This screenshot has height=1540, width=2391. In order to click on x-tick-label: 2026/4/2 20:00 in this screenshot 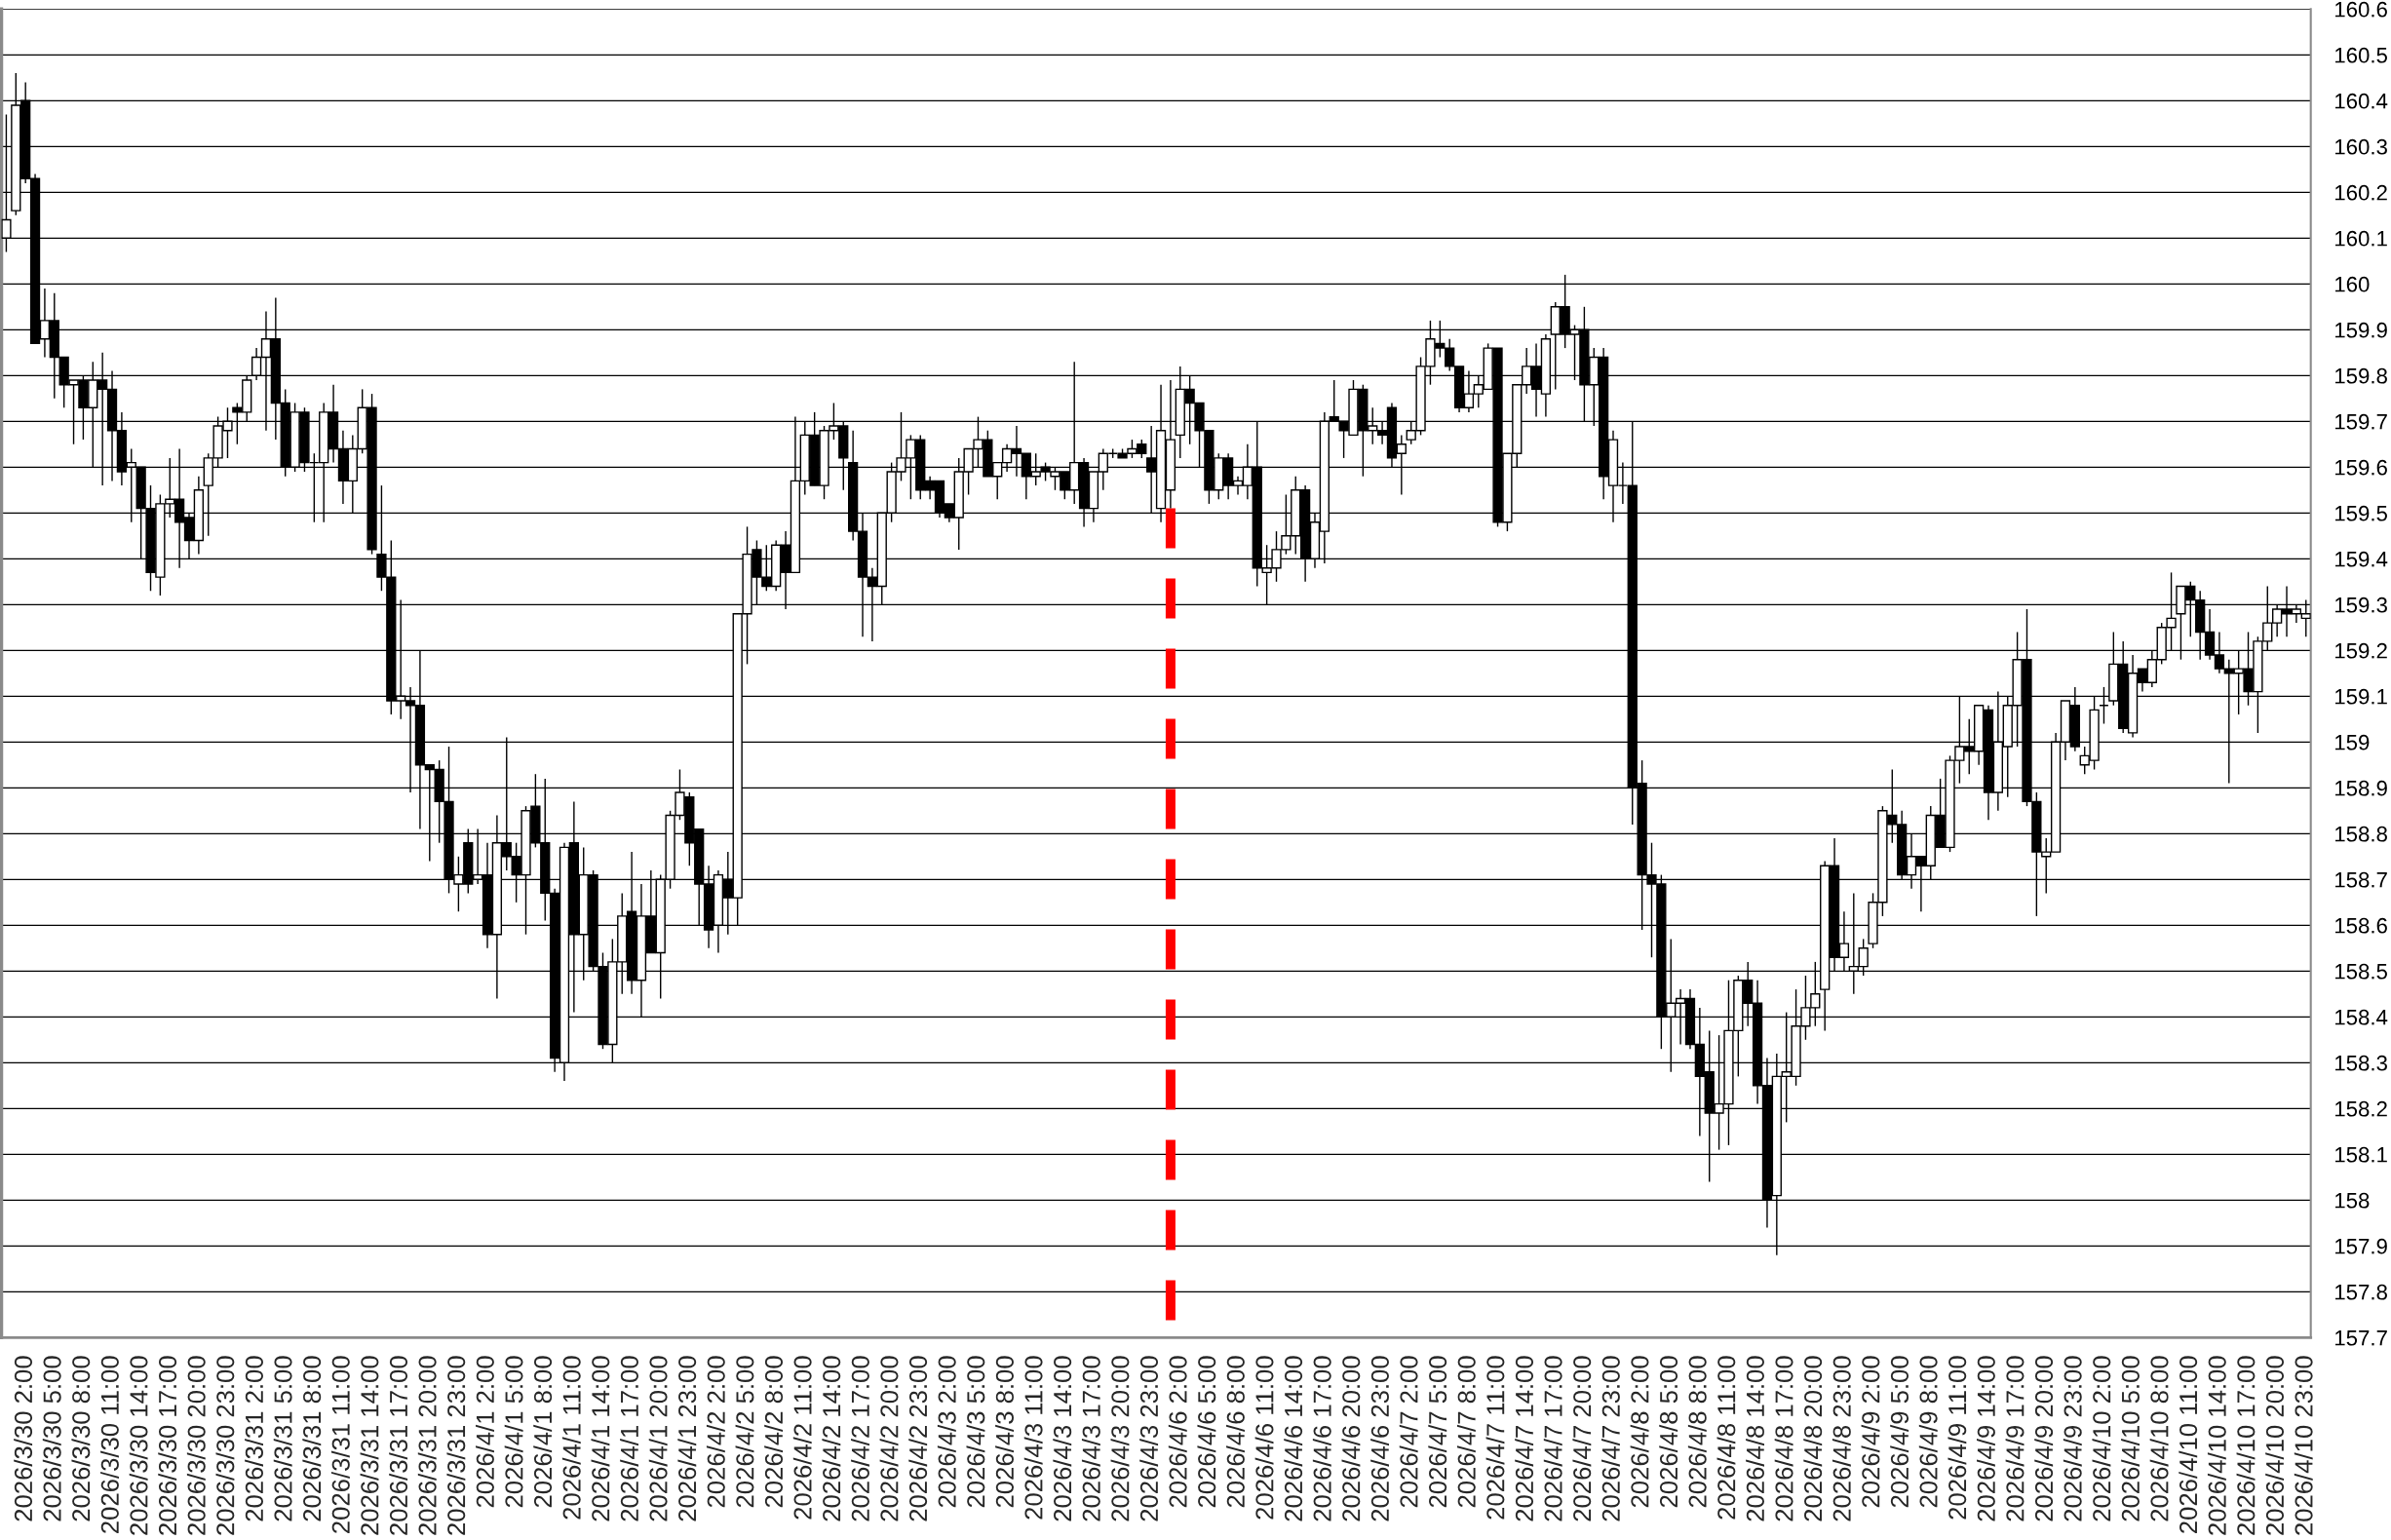, I will do `click(889, 1438)`.